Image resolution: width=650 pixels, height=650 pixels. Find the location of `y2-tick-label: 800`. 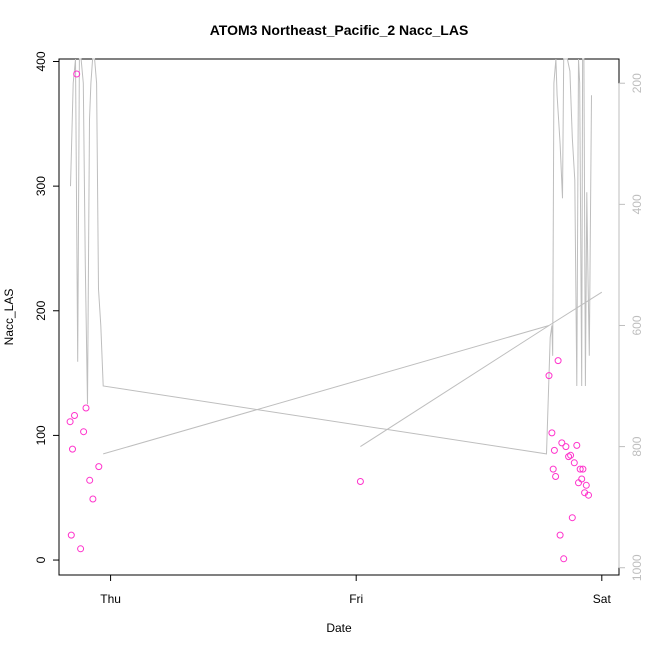

y2-tick-label: 800 is located at coordinates (637, 446).